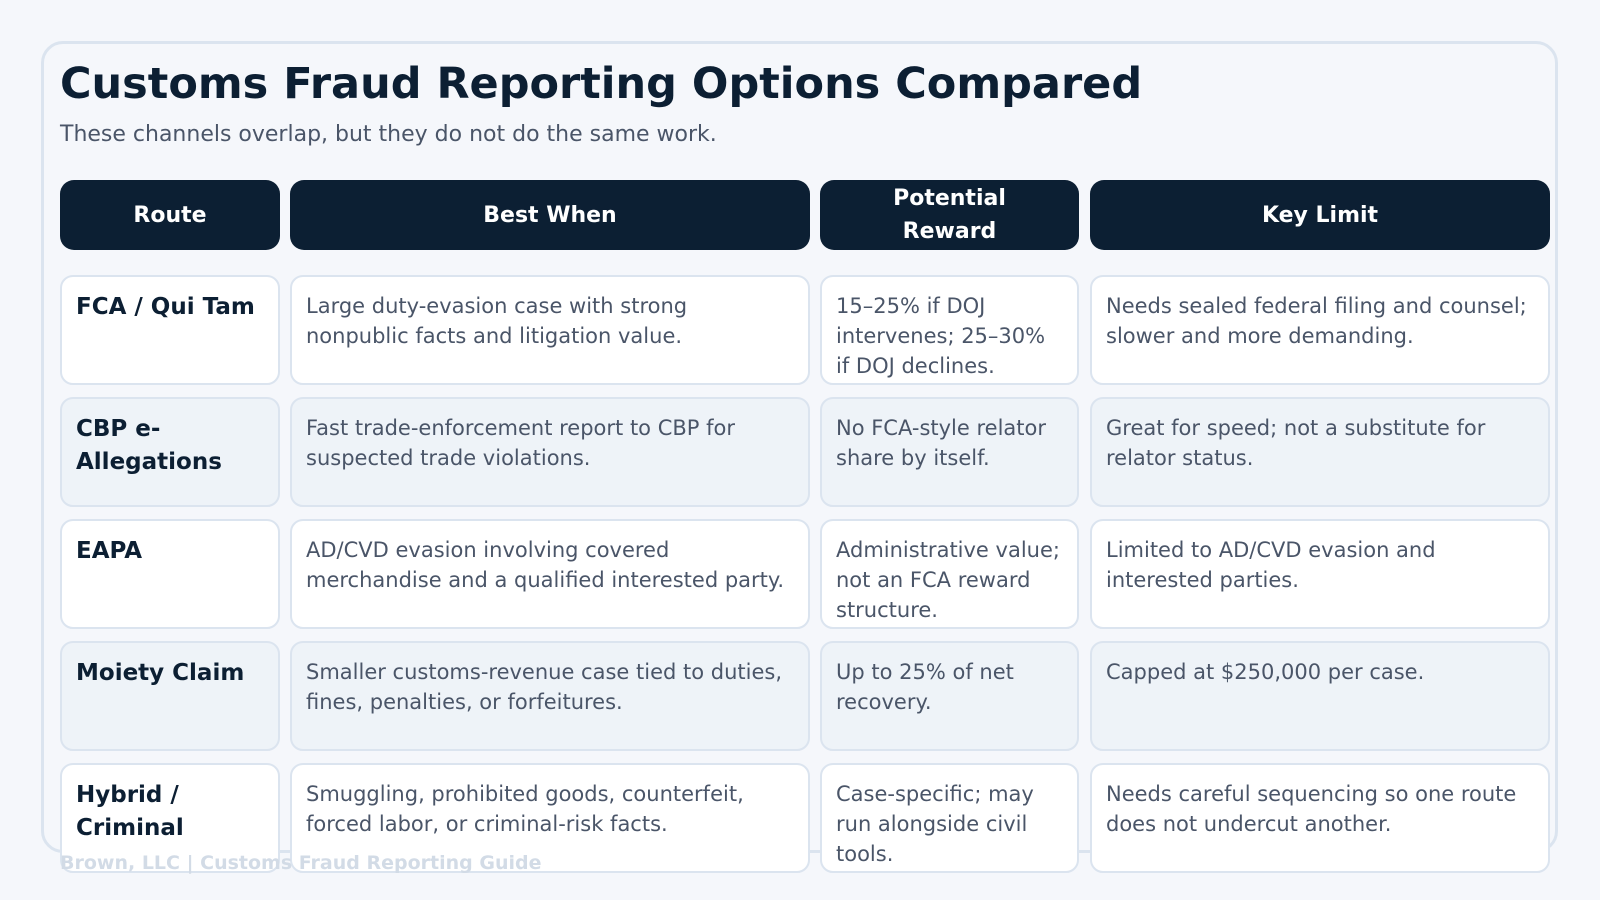  Describe the element at coordinates (170, 574) in the screenshot. I see `table-row-route-cell: EAPA` at that location.